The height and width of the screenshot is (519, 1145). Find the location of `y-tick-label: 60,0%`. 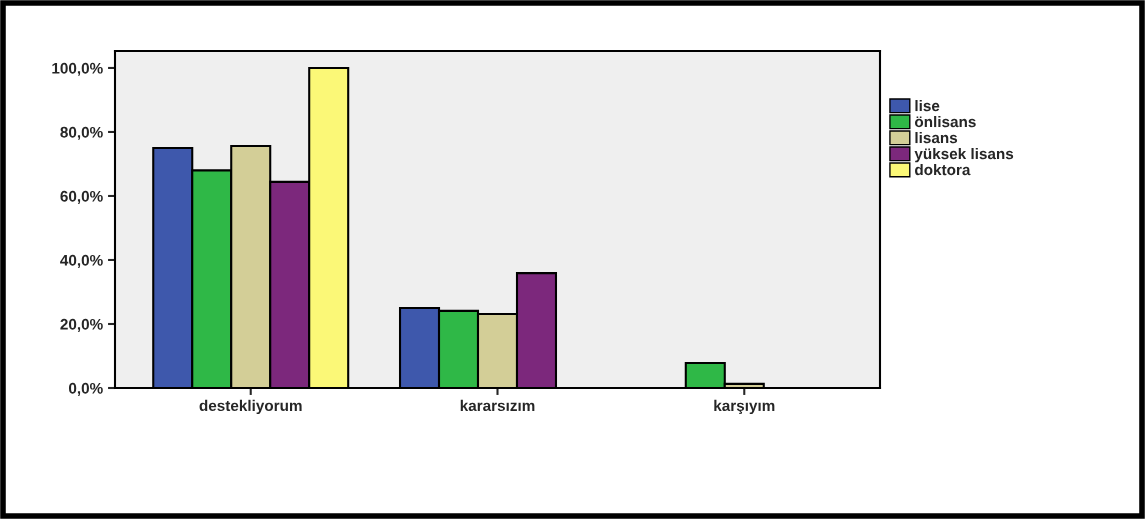

y-tick-label: 60,0% is located at coordinates (81, 197).